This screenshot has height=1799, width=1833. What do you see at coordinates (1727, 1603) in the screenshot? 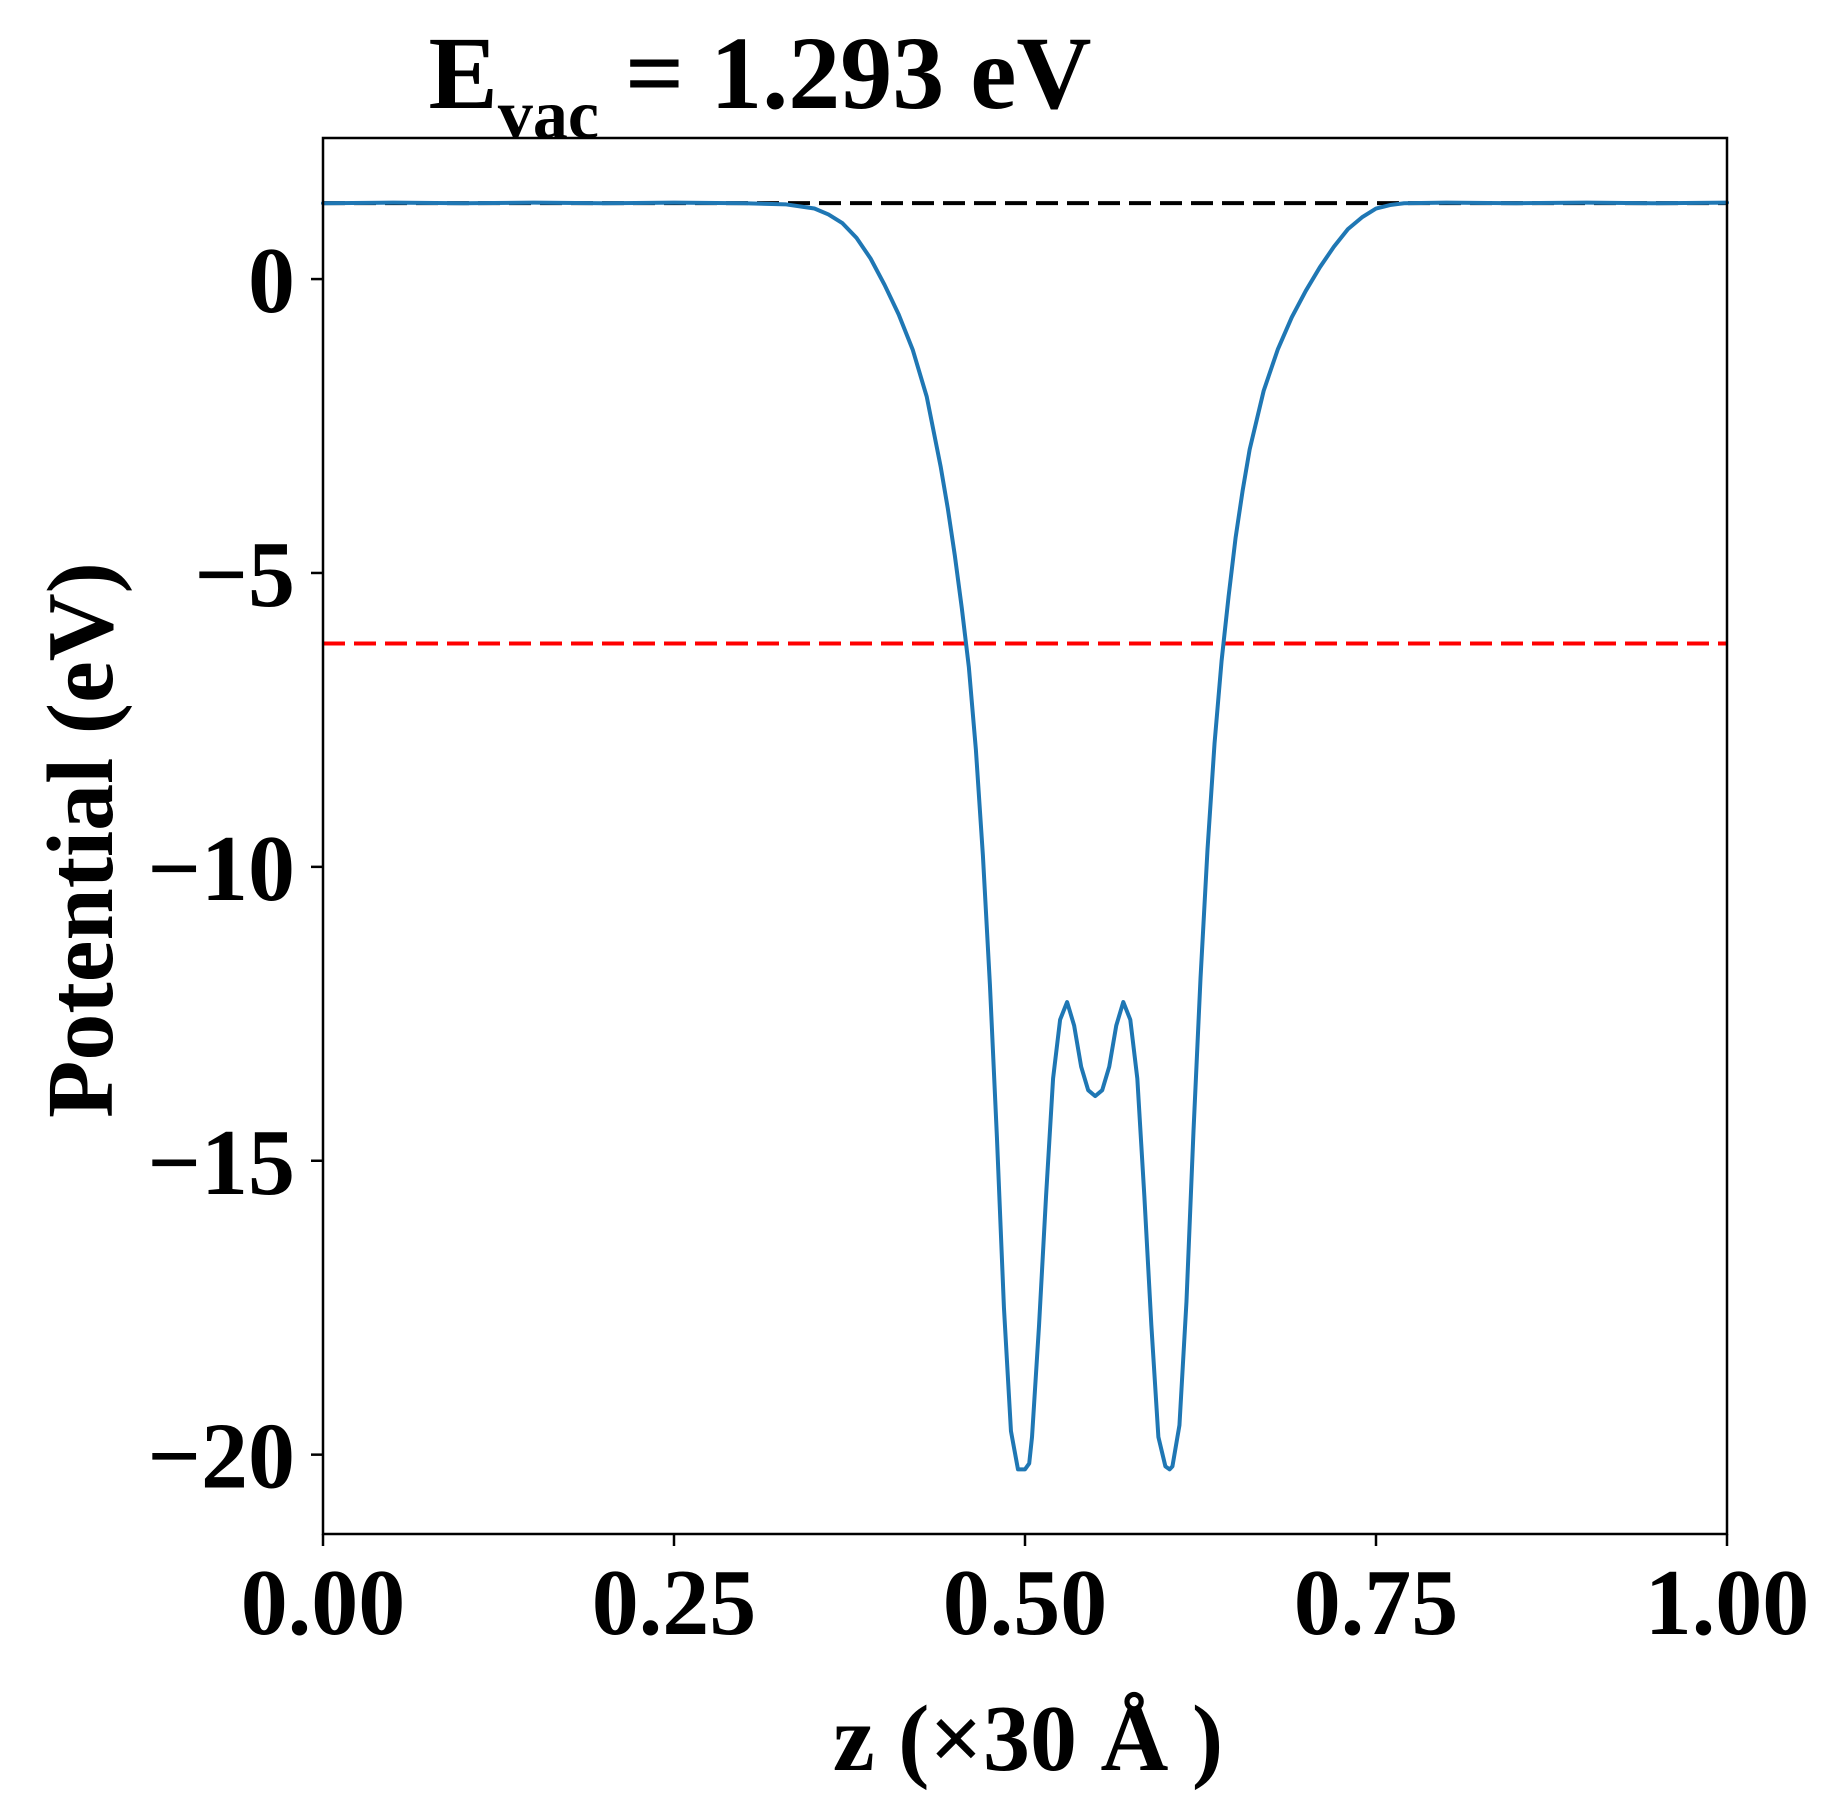
I see `x-tick-label-4: 1.00` at bounding box center [1727, 1603].